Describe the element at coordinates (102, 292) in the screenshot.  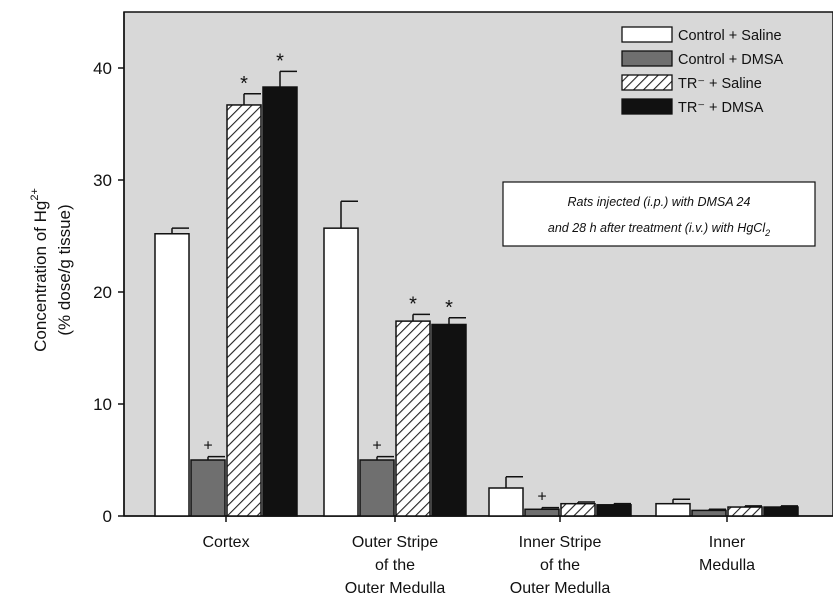
I see `y-tick-label: 20` at that location.